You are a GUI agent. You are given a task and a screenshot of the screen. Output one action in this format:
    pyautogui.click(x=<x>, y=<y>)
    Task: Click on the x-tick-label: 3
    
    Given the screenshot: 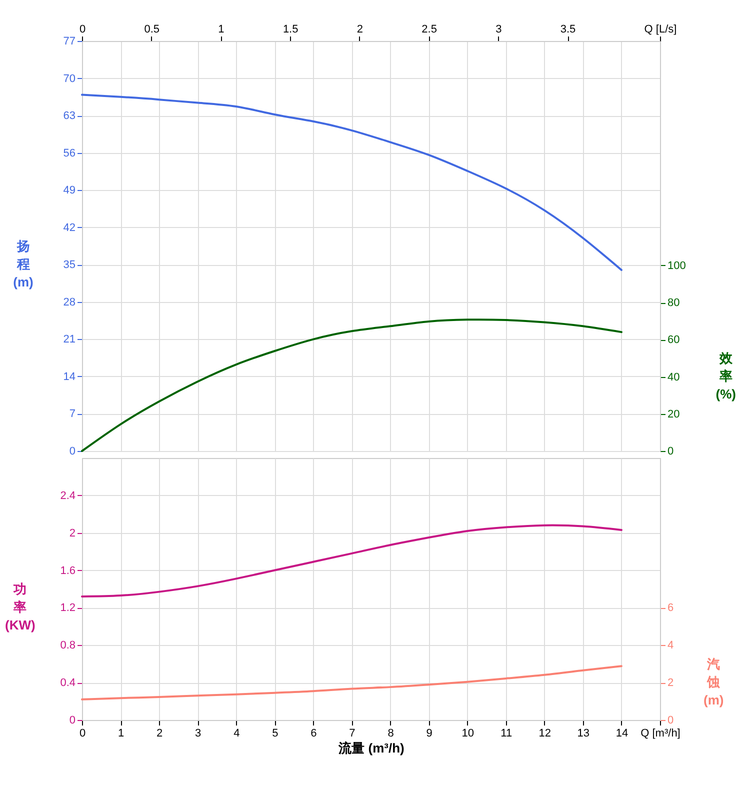 What is the action you would take?
    pyautogui.click(x=198, y=734)
    